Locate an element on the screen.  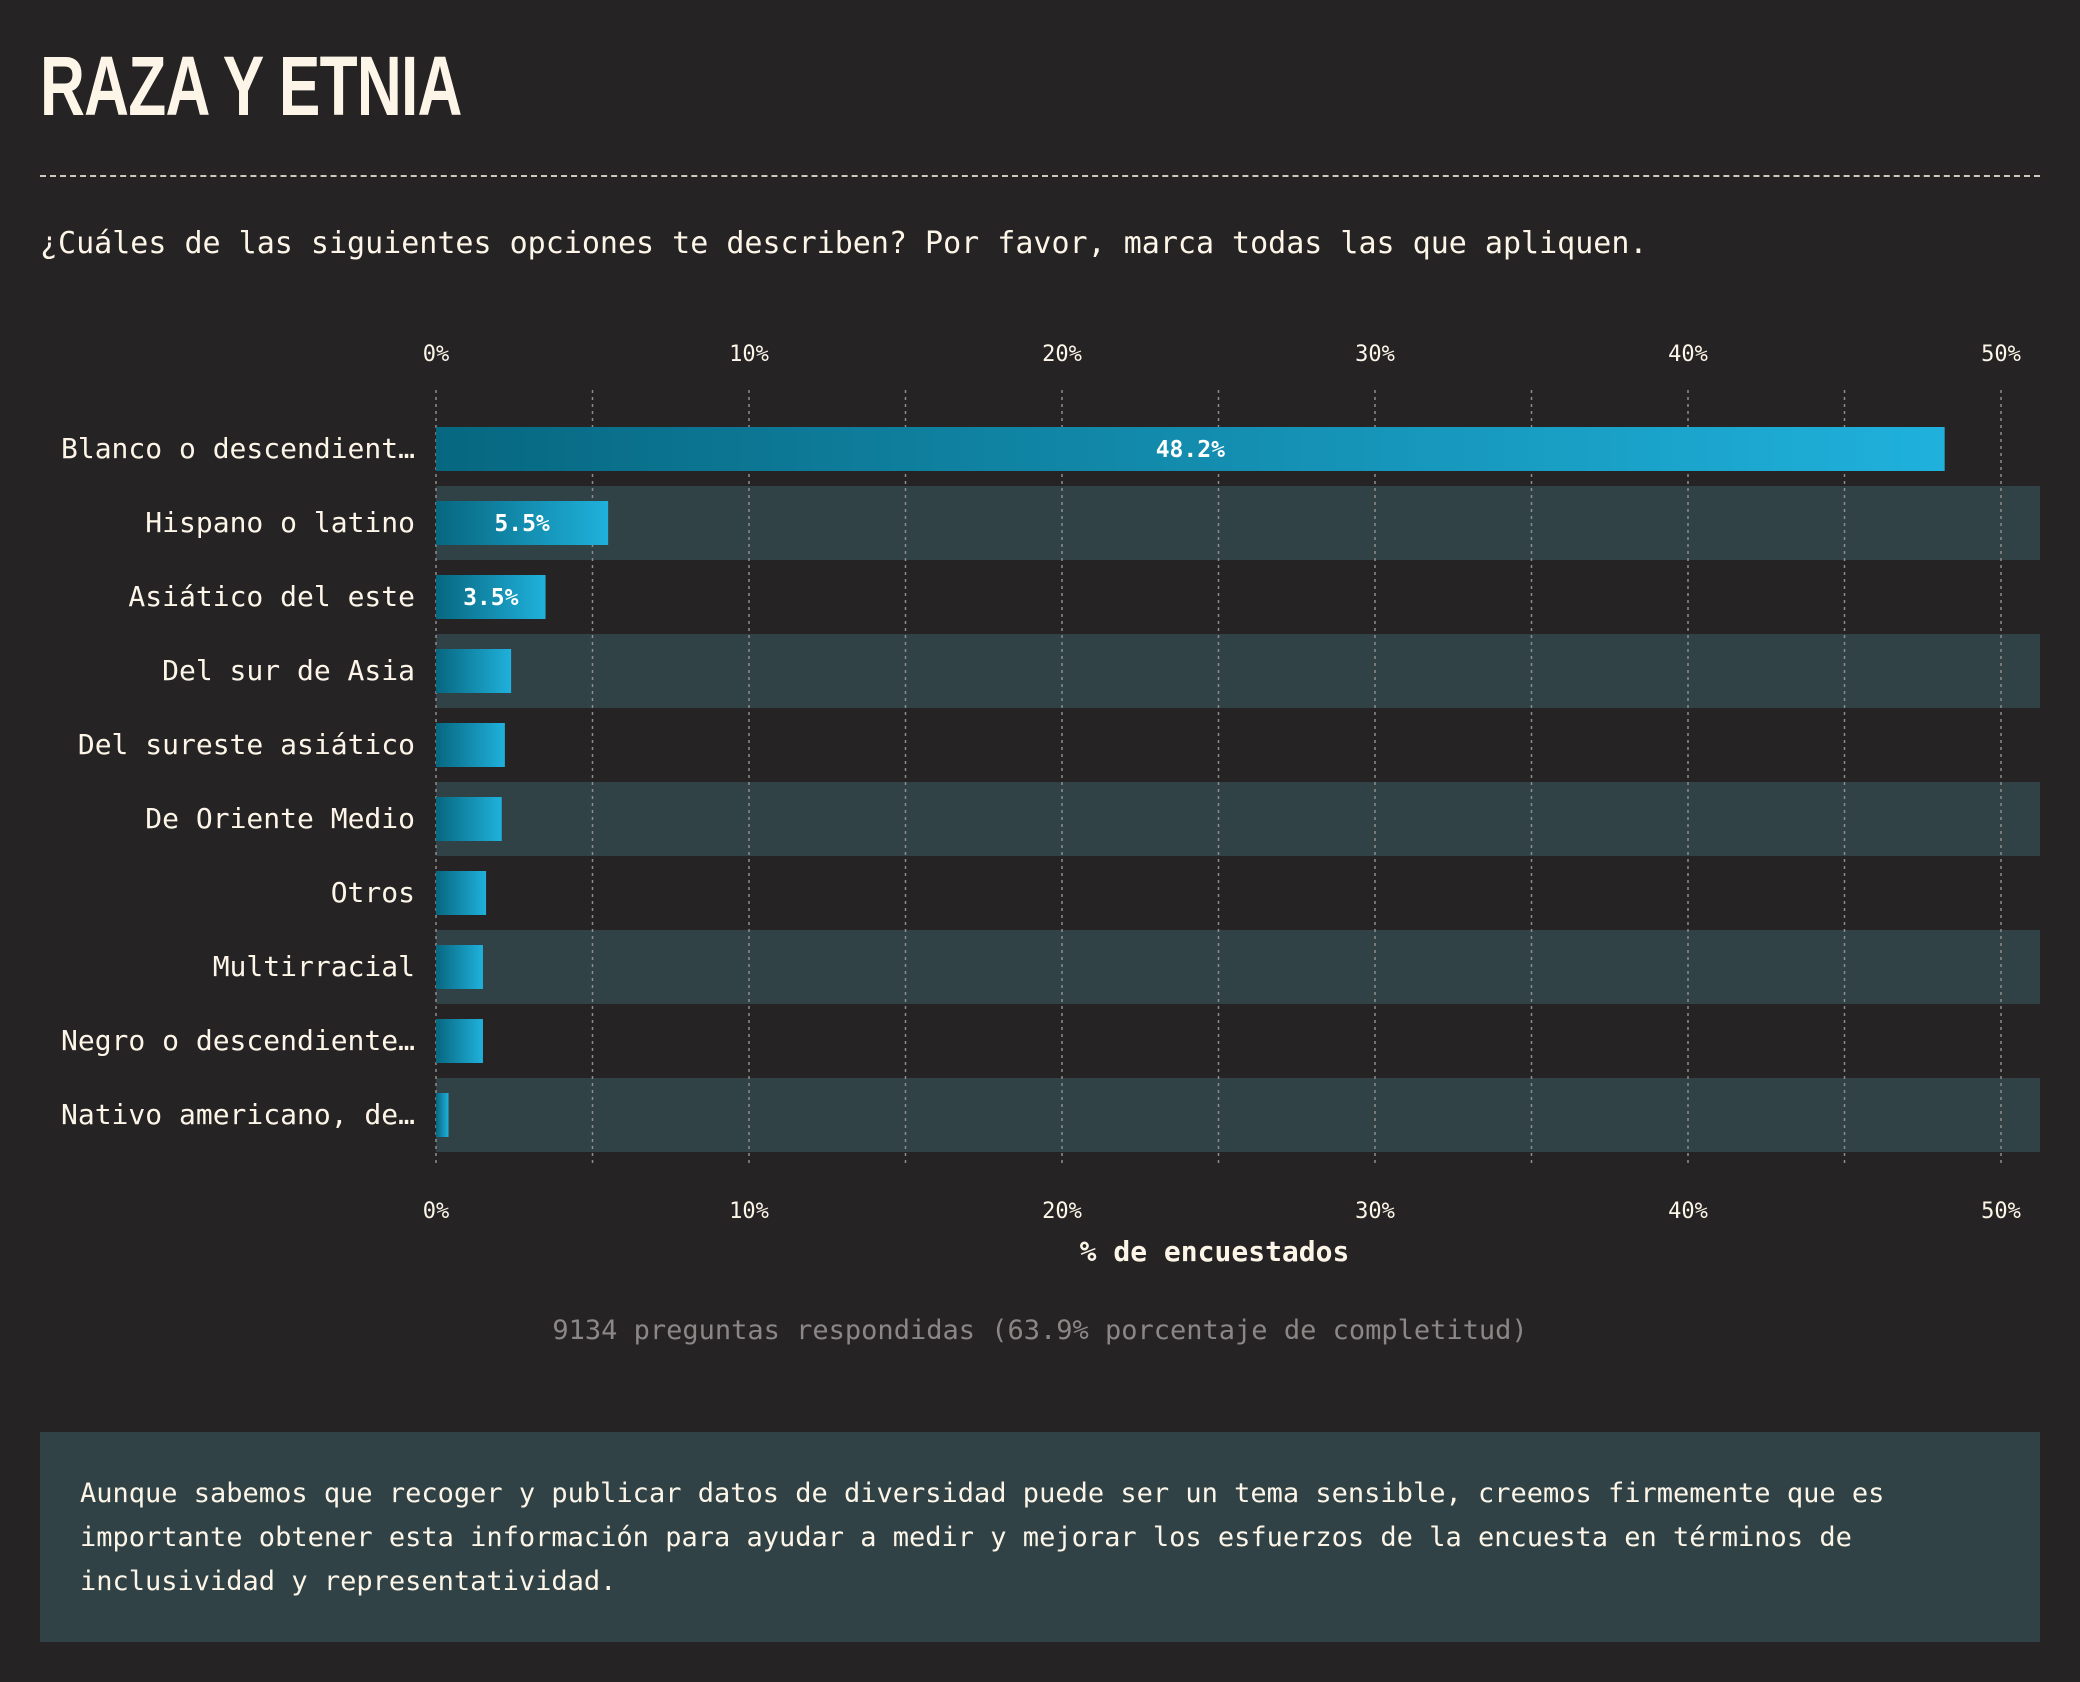
x-tick-label-top: 30% is located at coordinates (1375, 354).